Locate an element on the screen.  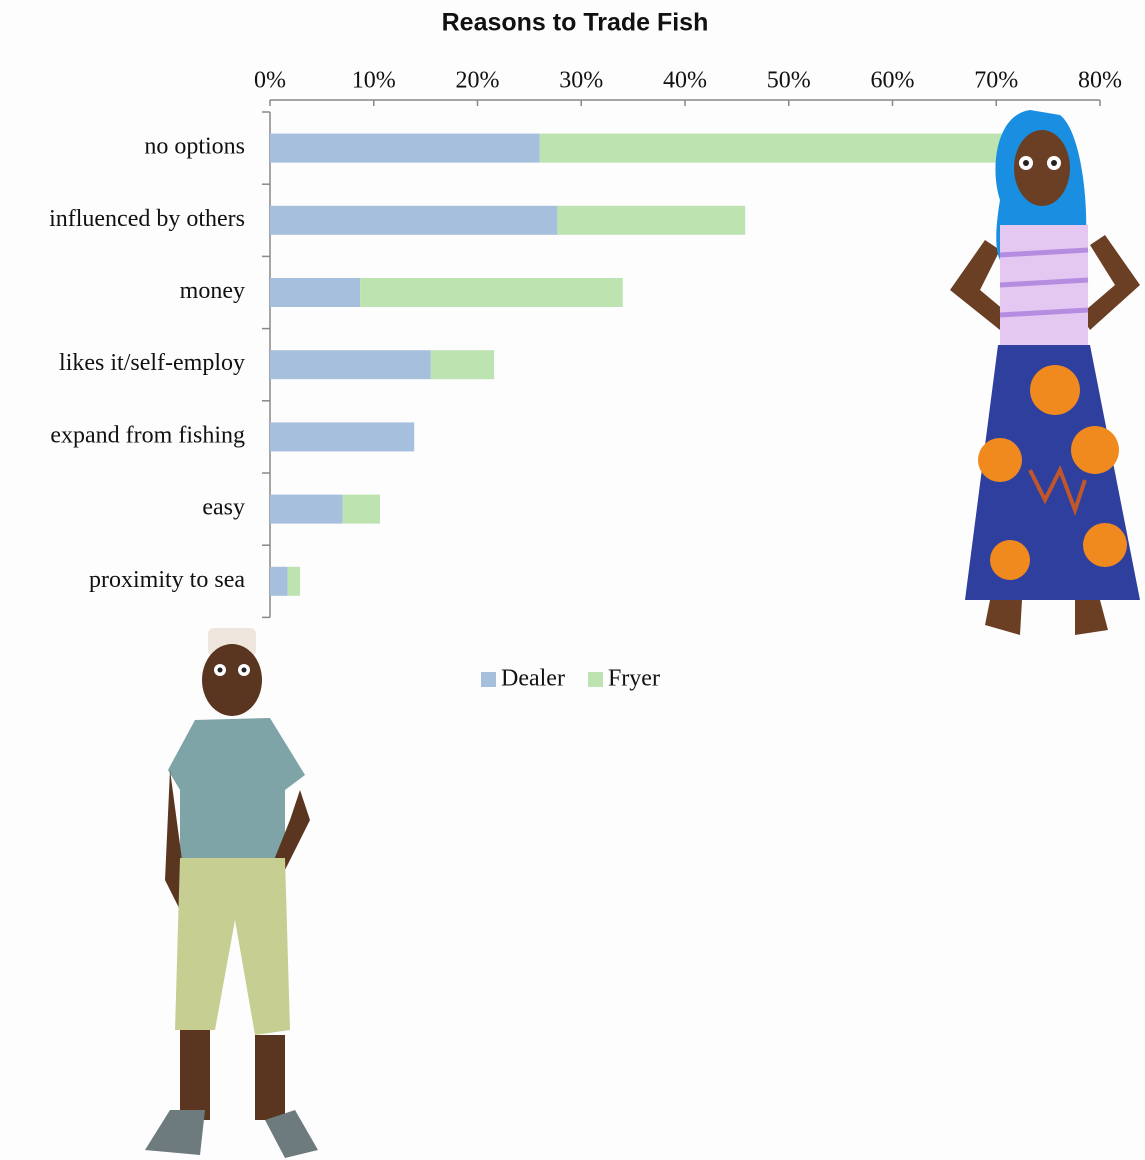
y-tick-label: expand from fishing is located at coordinates (147, 435).